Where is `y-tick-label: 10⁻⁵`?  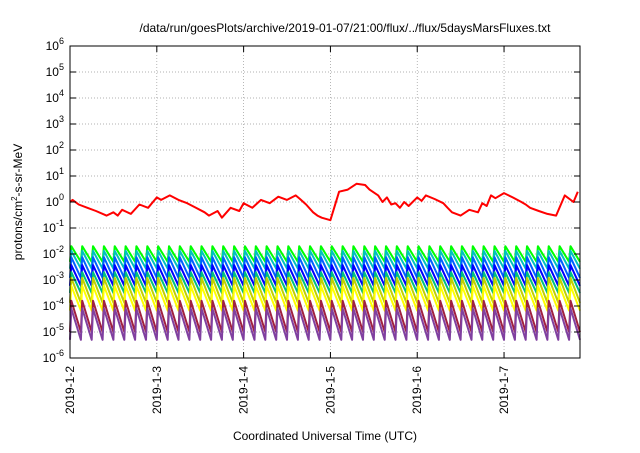
y-tick-label: 10⁻⁵ is located at coordinates (53, 330).